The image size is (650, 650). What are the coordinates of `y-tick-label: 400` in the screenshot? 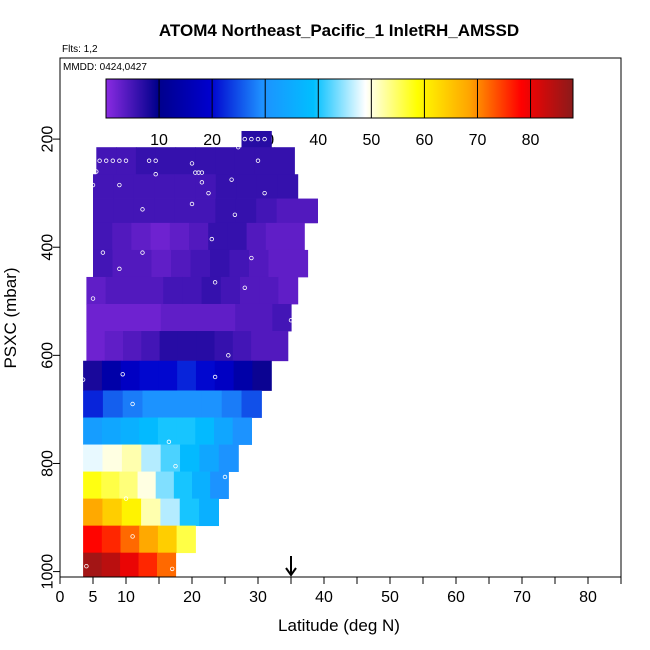 It's located at (48, 247).